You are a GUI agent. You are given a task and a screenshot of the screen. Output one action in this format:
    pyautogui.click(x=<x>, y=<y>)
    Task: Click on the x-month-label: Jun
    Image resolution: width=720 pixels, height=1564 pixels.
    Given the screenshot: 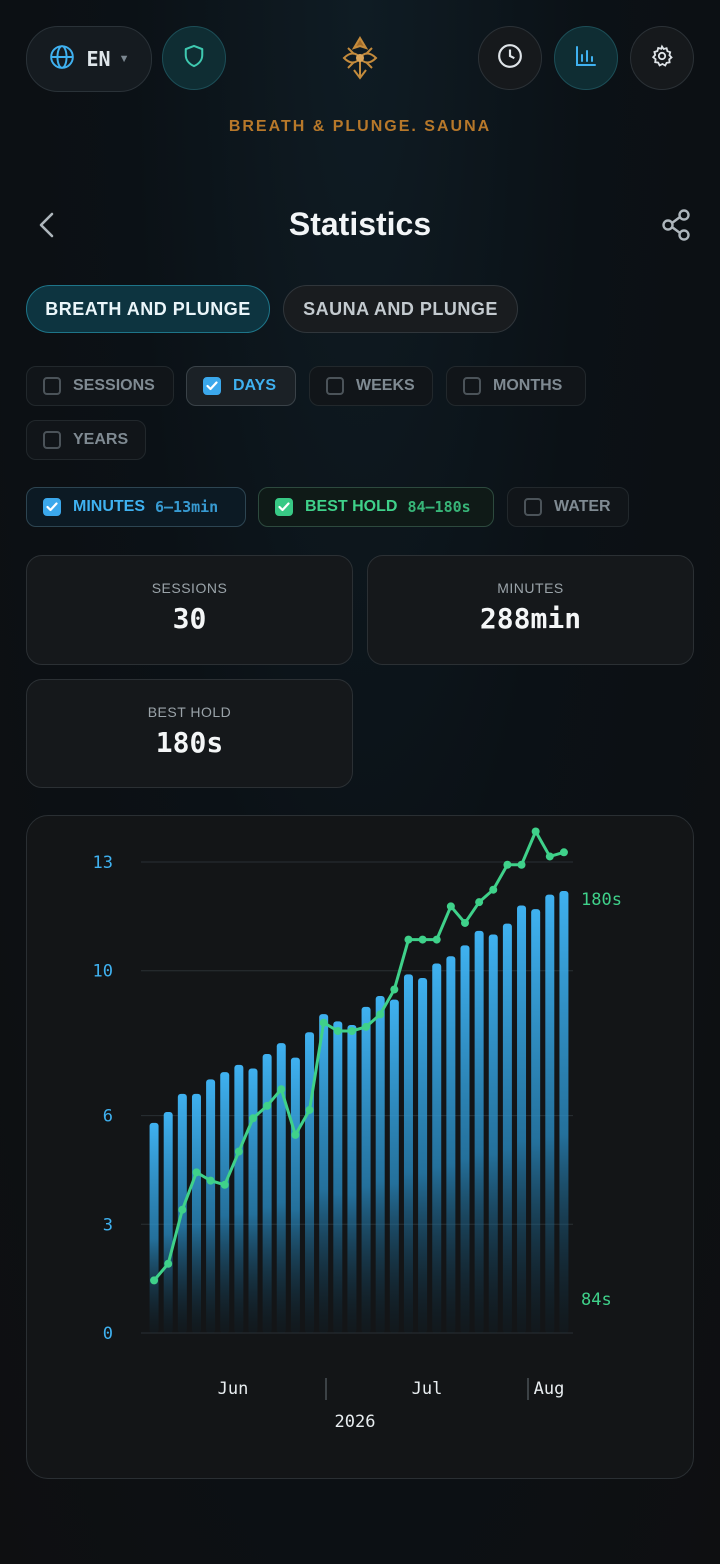 What is the action you would take?
    pyautogui.click(x=233, y=1389)
    